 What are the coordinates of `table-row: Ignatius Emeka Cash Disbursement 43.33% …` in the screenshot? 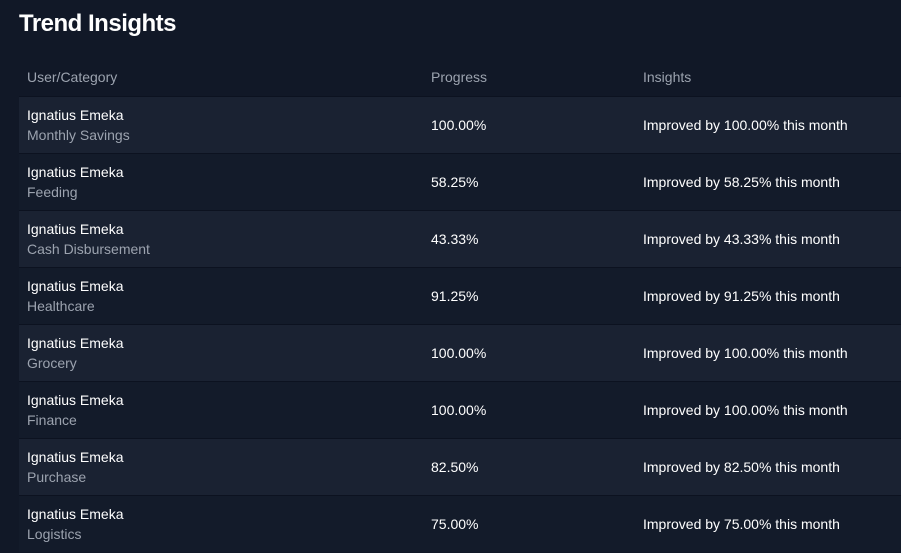 It's located at (460, 238).